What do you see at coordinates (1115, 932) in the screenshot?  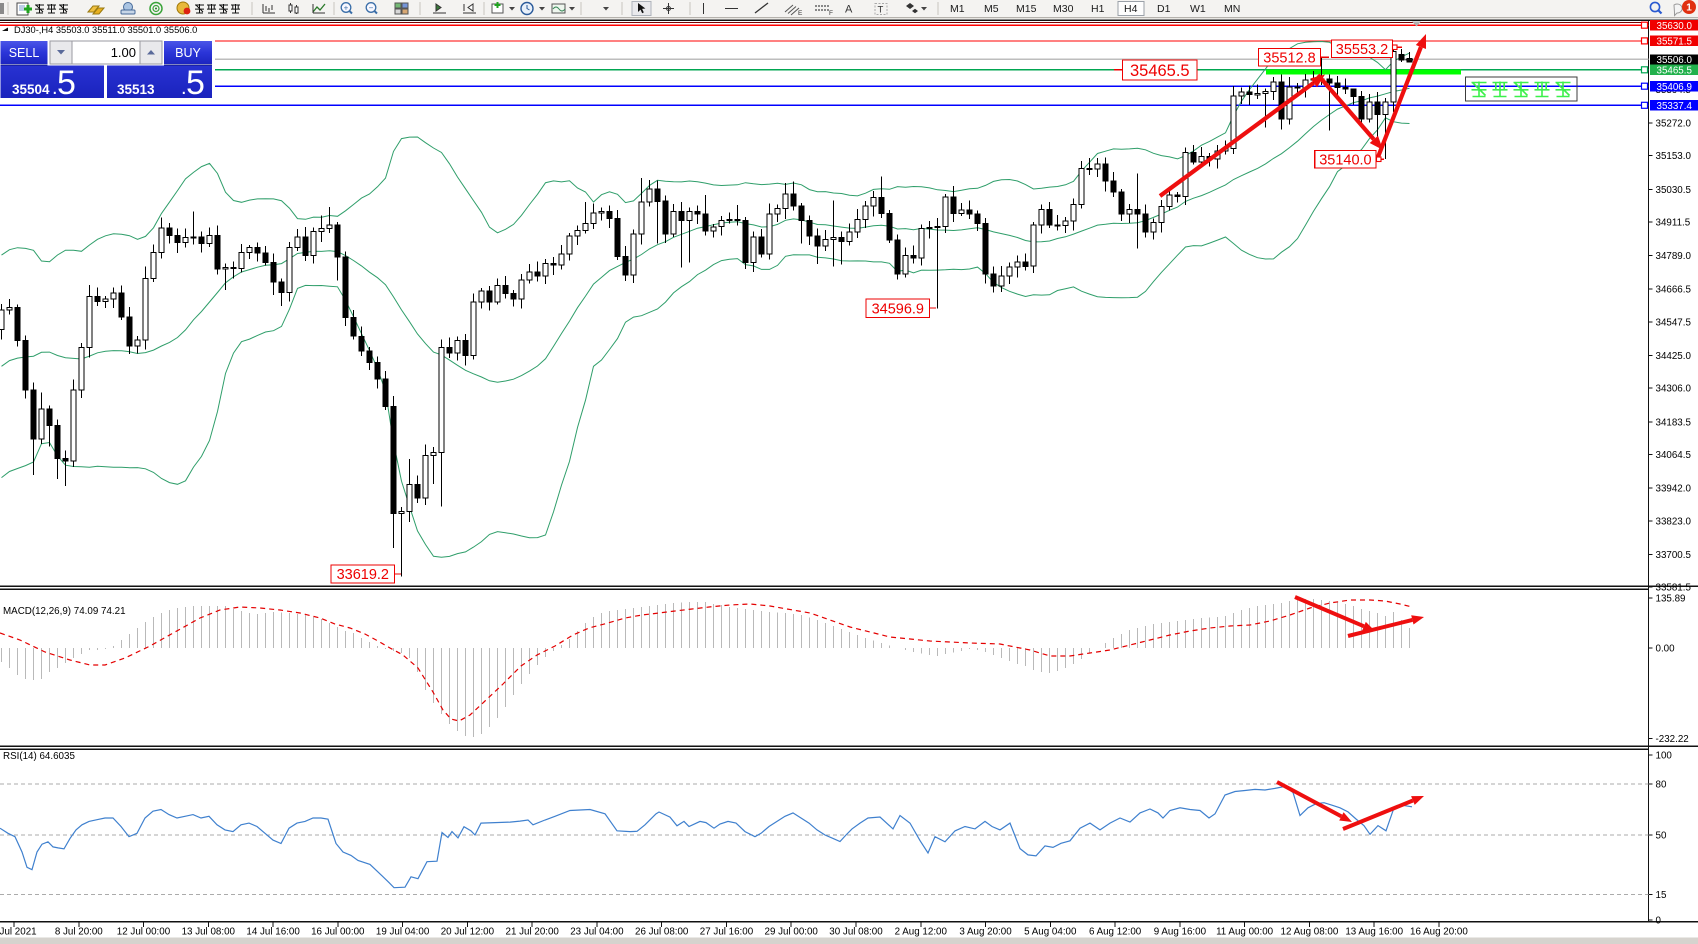 I see `svg-text: 6 Aug 12:00` at bounding box center [1115, 932].